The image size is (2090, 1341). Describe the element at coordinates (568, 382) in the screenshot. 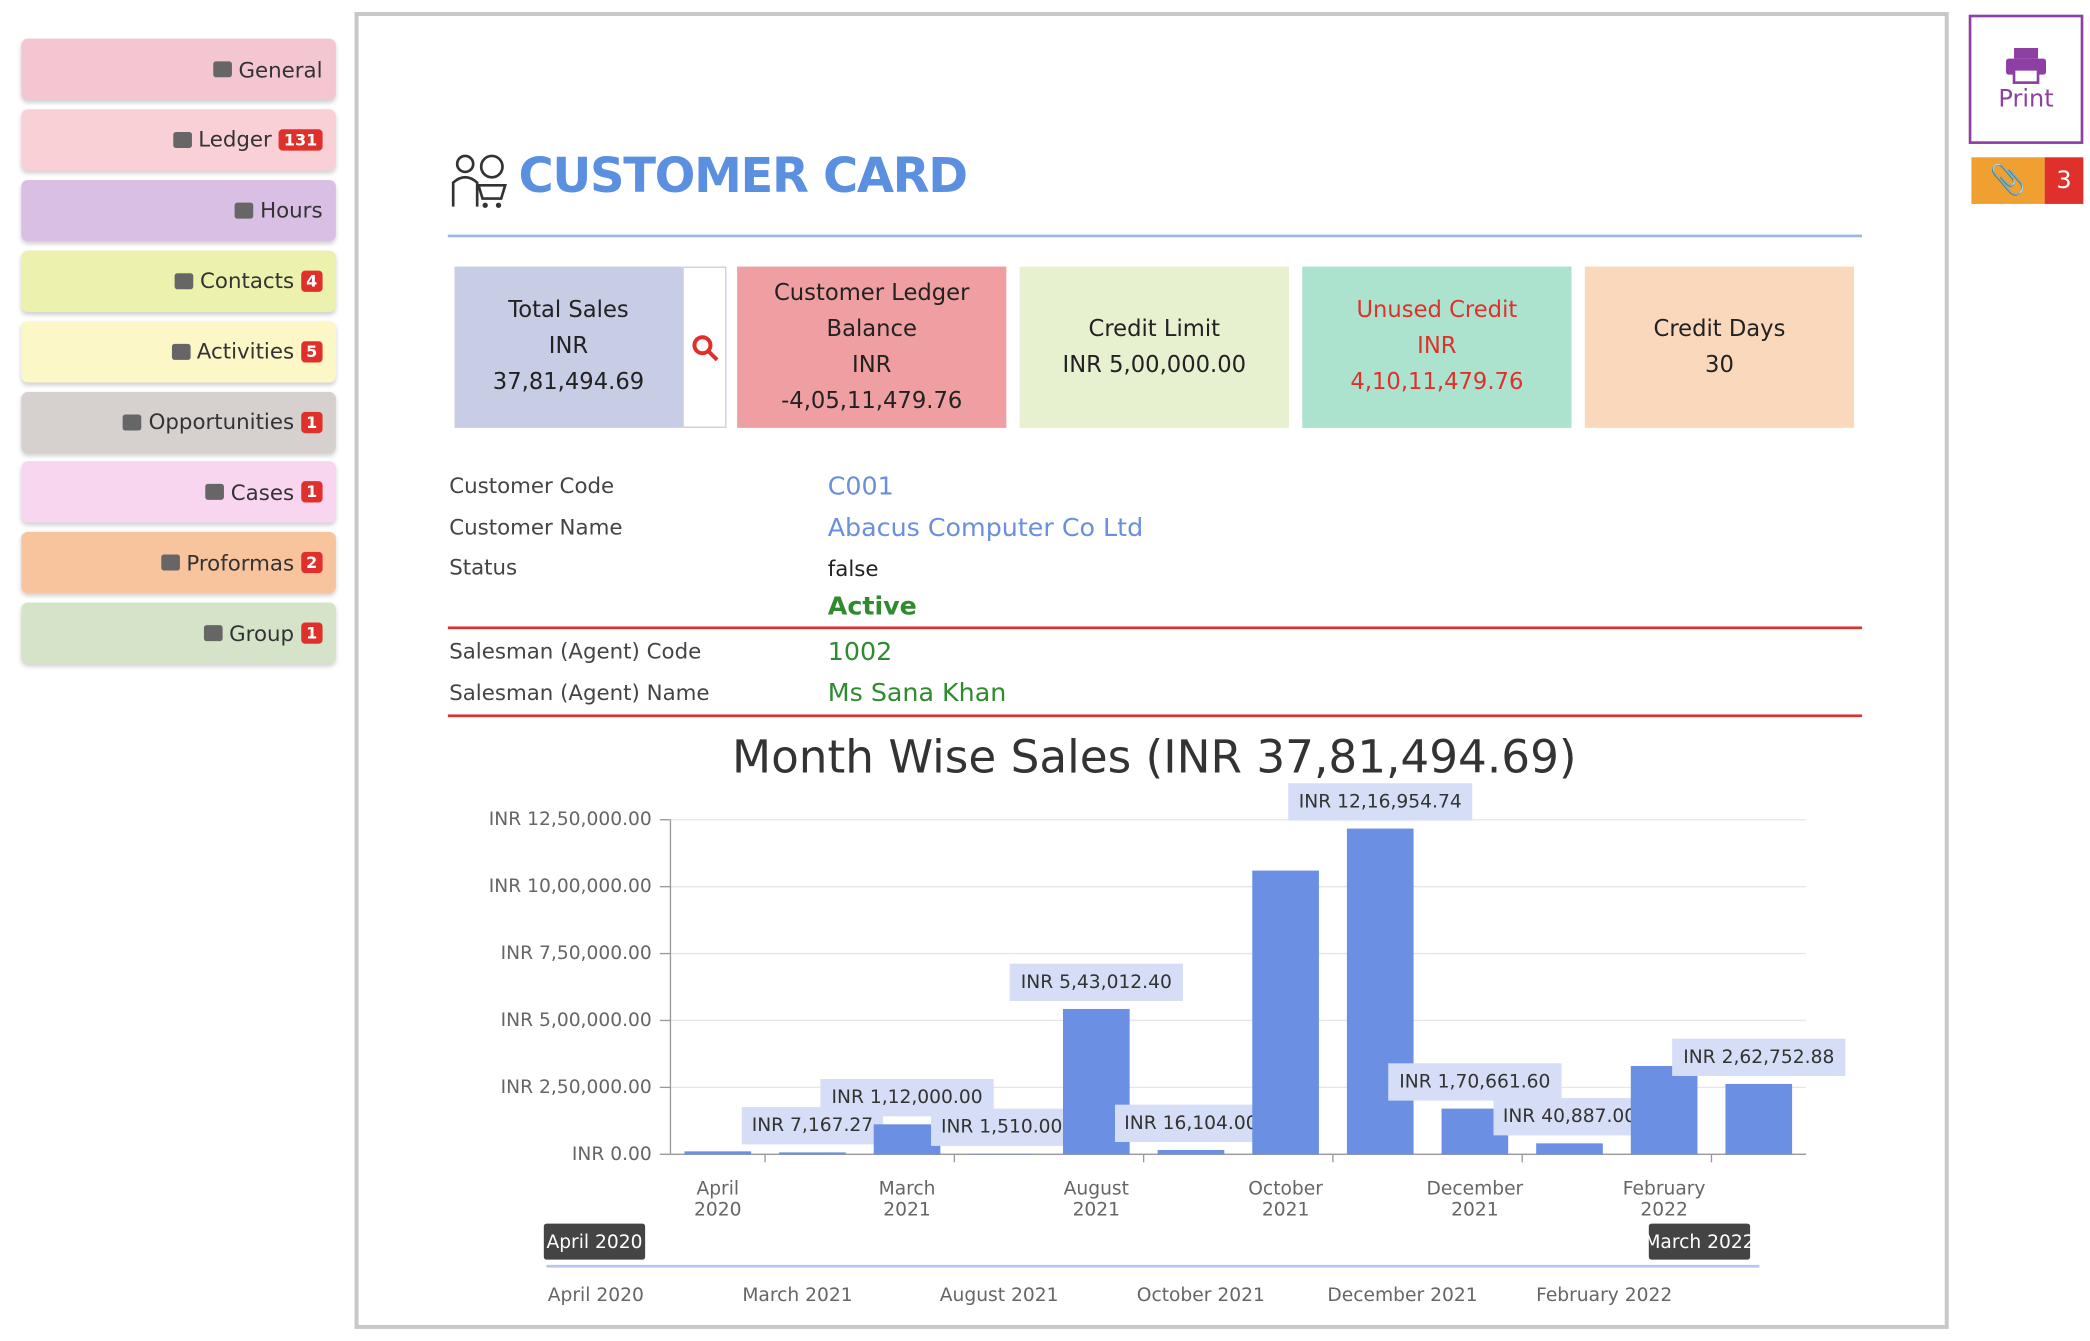

I see `summary-line: 37,81,494.69` at that location.